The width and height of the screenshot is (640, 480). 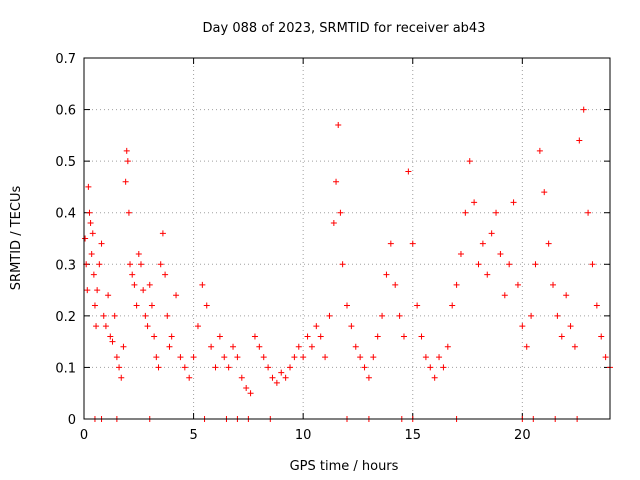 I want to click on x-tick-label: 15, so click(x=412, y=435).